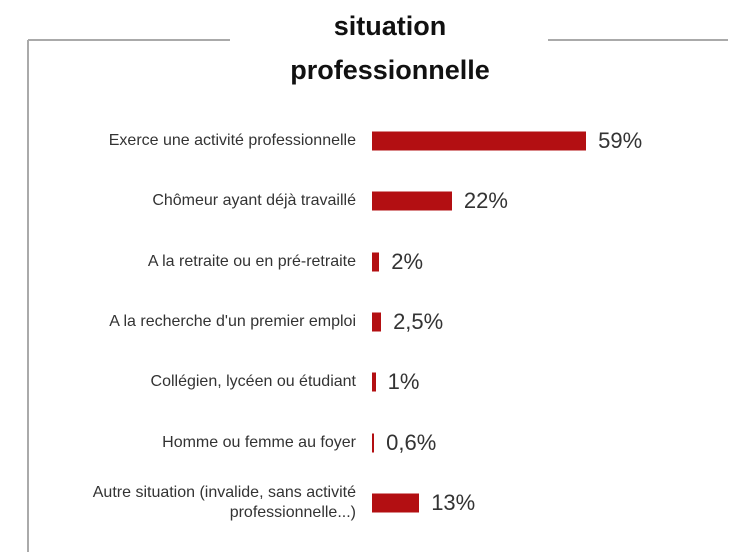 Image resolution: width=743 pixels, height=552 pixels. What do you see at coordinates (232, 140) in the screenshot?
I see `category-label: Exerce une activité professionnelle` at bounding box center [232, 140].